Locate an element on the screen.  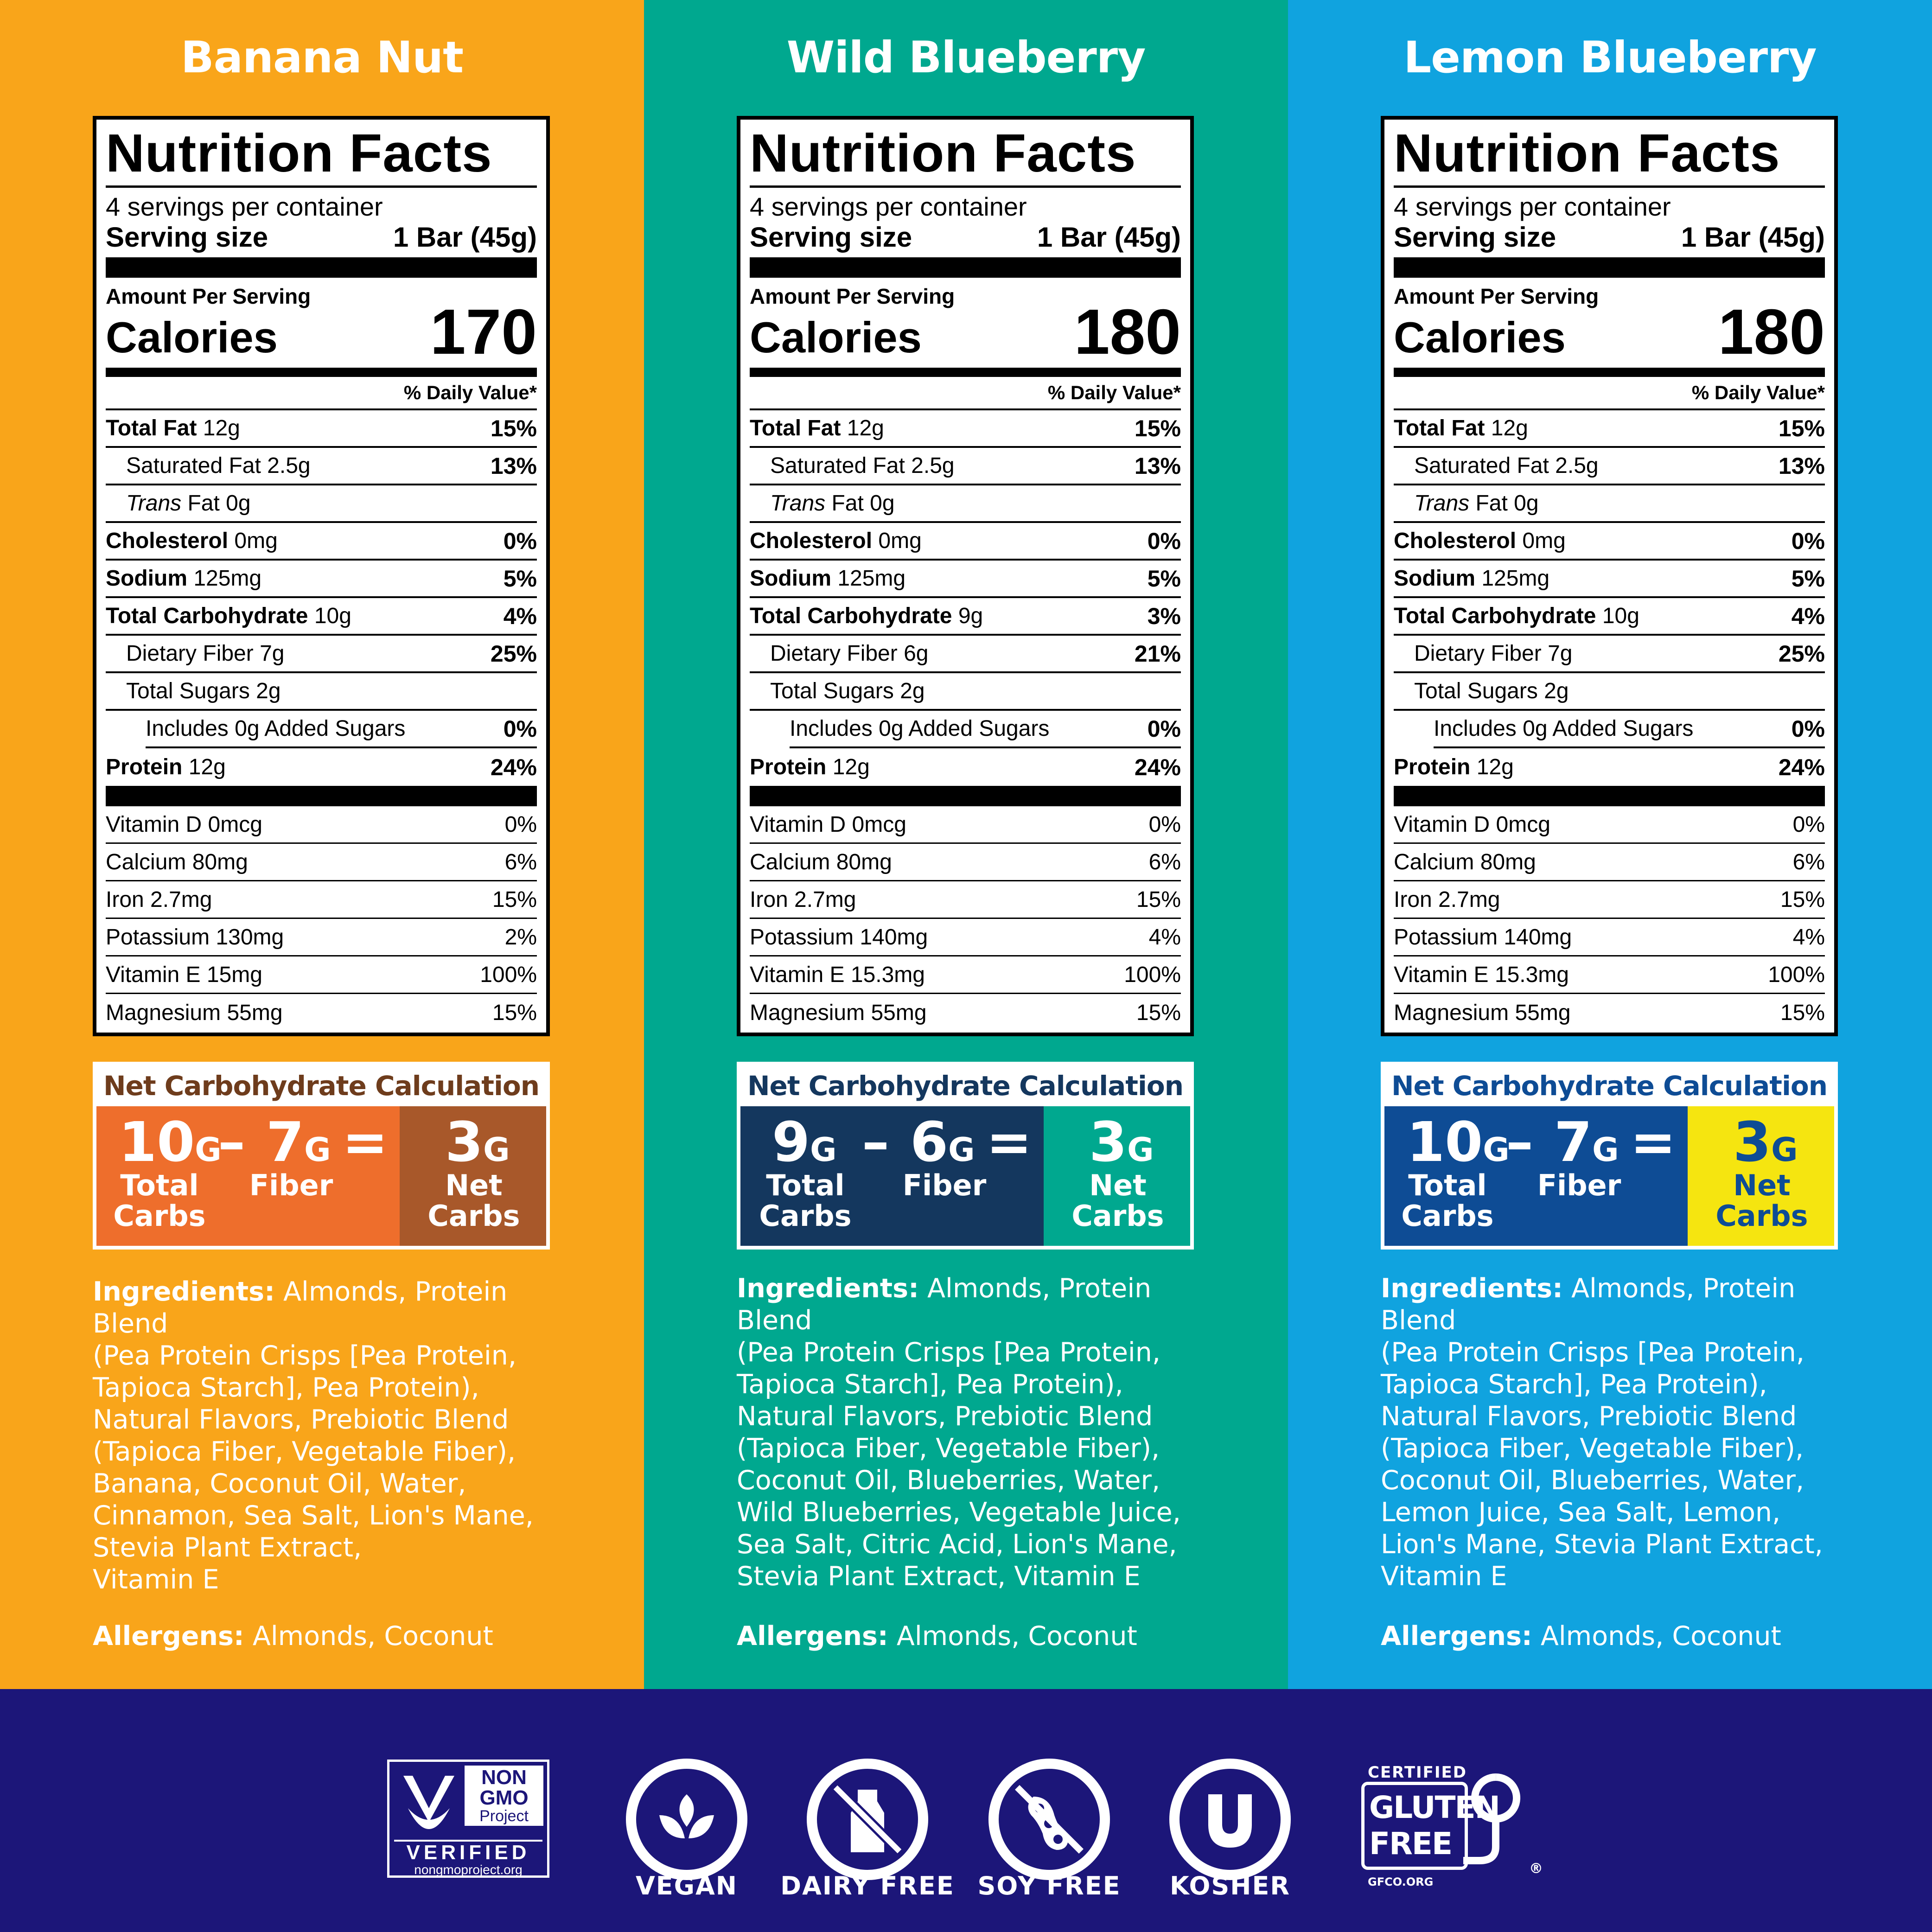
gluten-free-textbox: GLUTEN FREE is located at coordinates (1431, 1826).